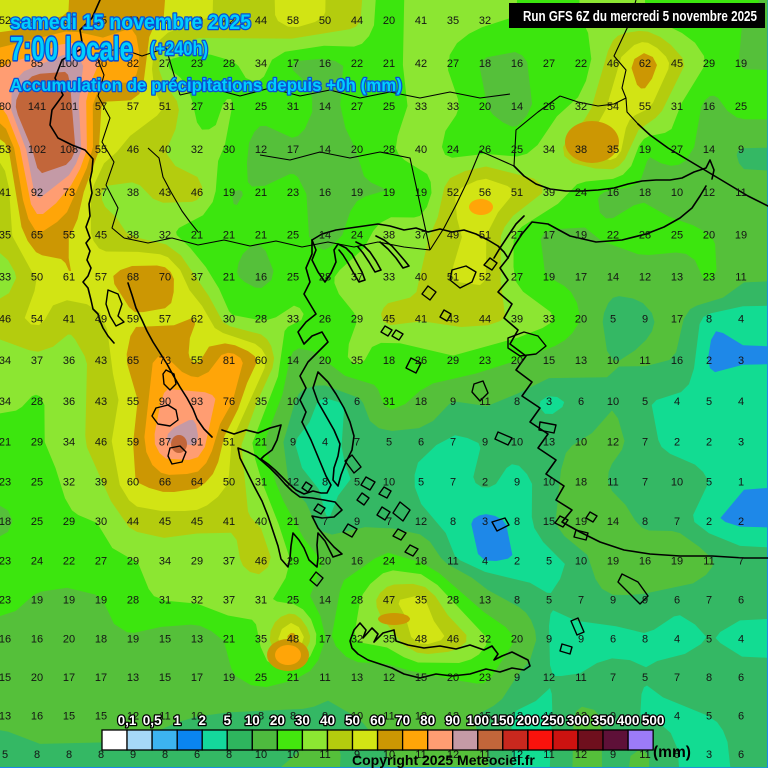  Describe the element at coordinates (101, 278) in the screenshot. I see `svg-text: 57` at that location.